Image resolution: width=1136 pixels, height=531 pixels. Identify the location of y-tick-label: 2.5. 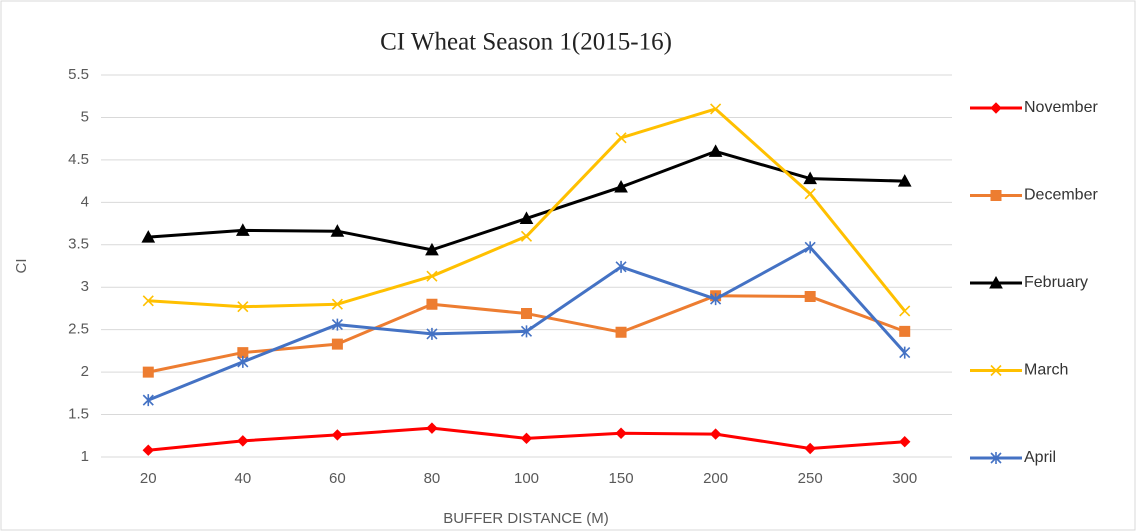
(78, 329).